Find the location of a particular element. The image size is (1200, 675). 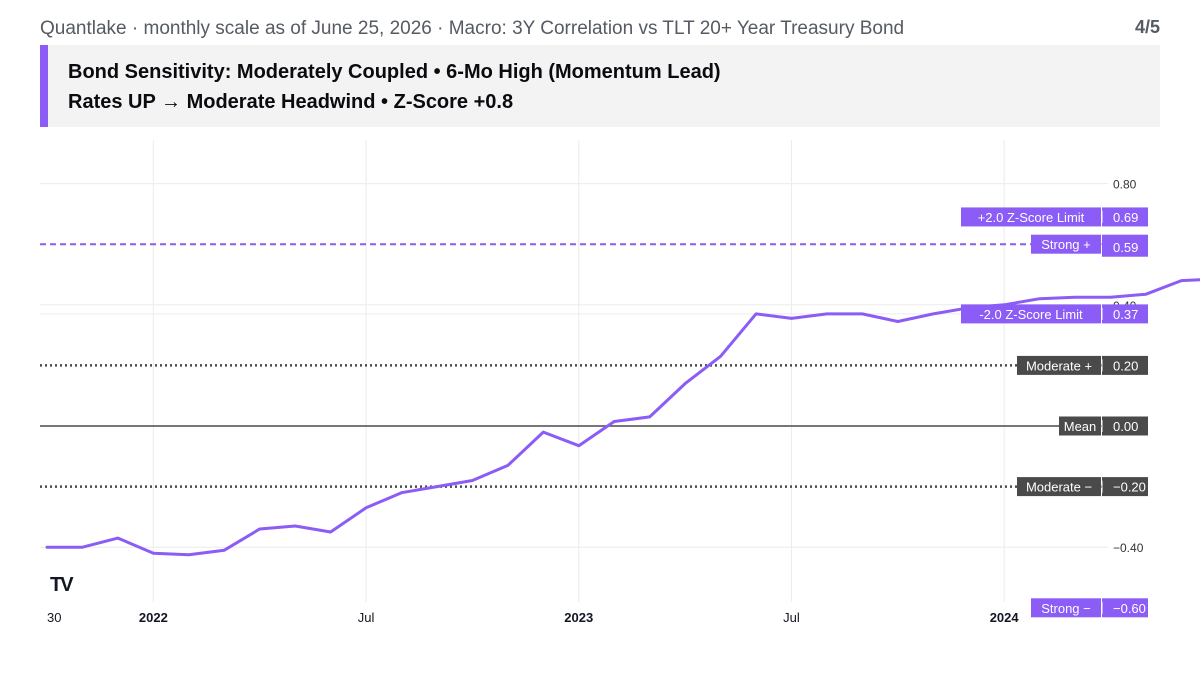

value-label: 0.59 is located at coordinates (1125, 247).